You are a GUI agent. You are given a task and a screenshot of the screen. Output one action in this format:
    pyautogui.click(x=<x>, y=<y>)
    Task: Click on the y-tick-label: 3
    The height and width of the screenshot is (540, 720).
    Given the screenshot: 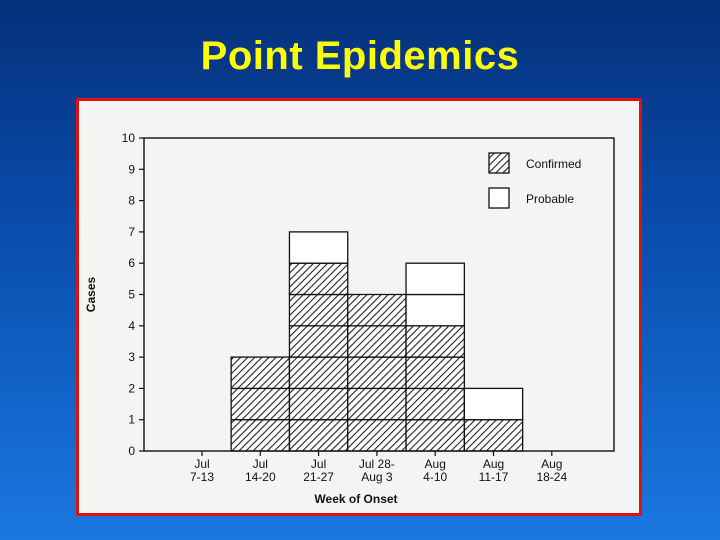 What is the action you would take?
    pyautogui.click(x=131, y=357)
    